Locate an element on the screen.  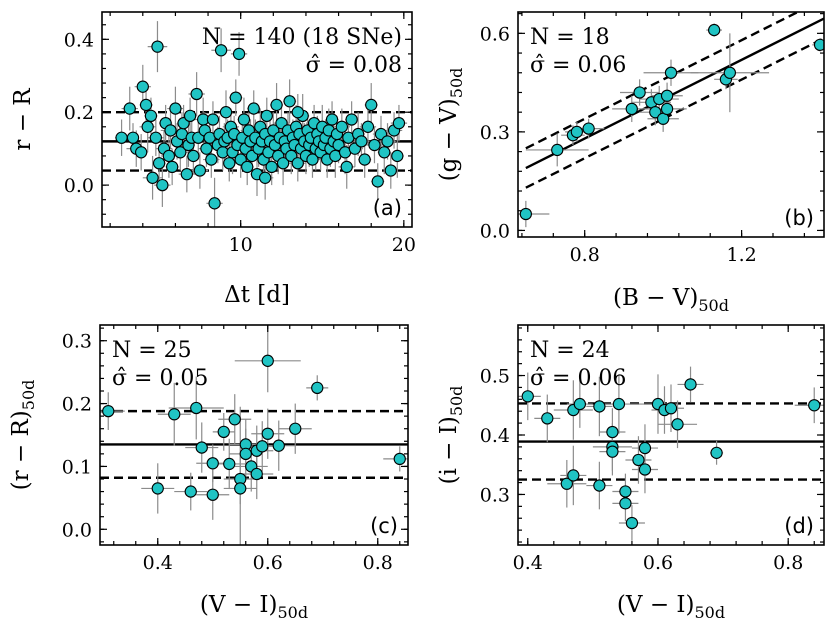
annotation-line: σ̂ = 0.06 is located at coordinates (578, 378).